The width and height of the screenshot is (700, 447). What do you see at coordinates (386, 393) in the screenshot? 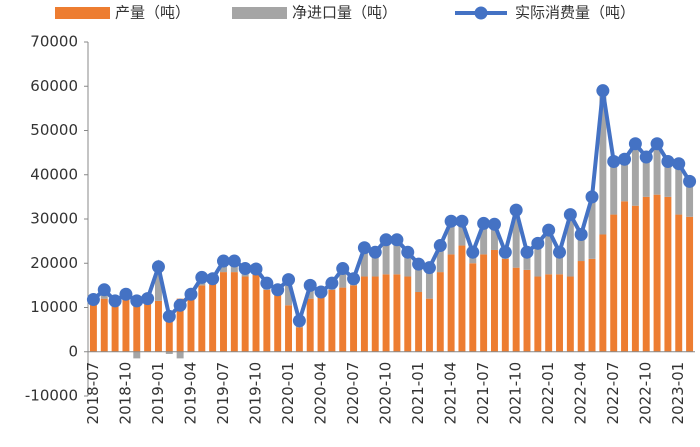
I see `x-tick-label: 2020-10` at bounding box center [386, 393].